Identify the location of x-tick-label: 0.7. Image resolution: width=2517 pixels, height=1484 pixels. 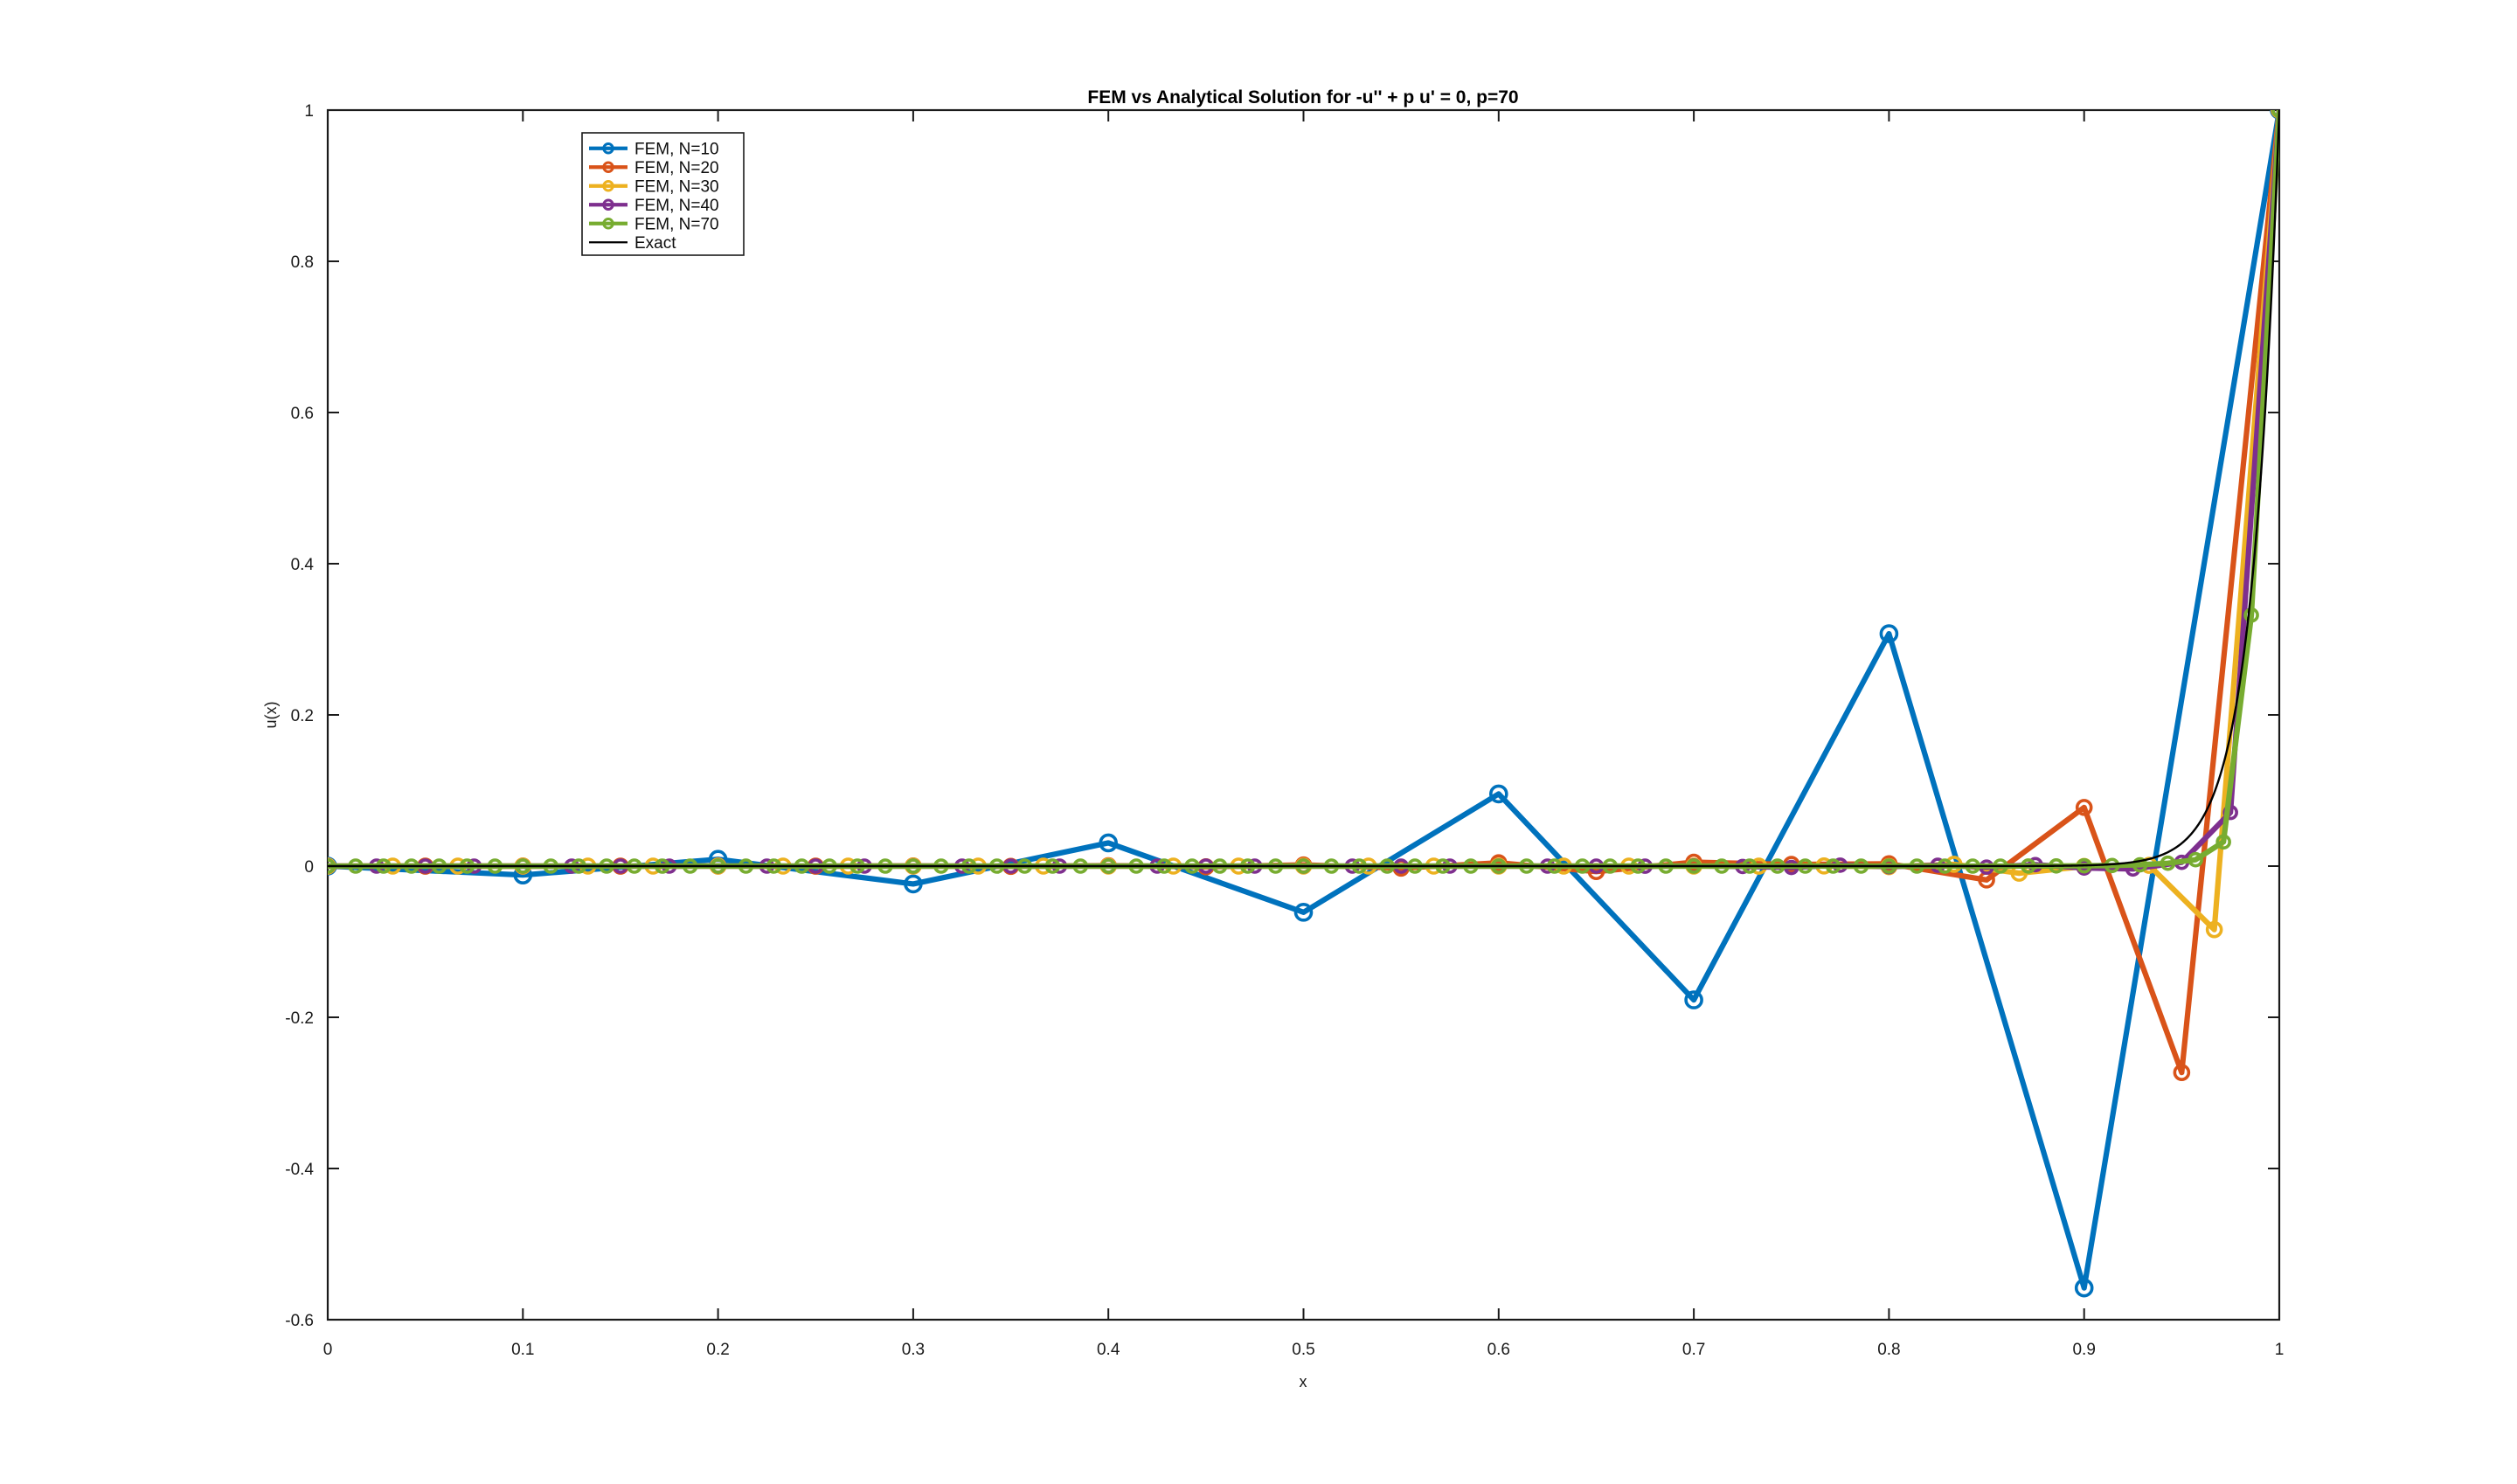
(1693, 1350).